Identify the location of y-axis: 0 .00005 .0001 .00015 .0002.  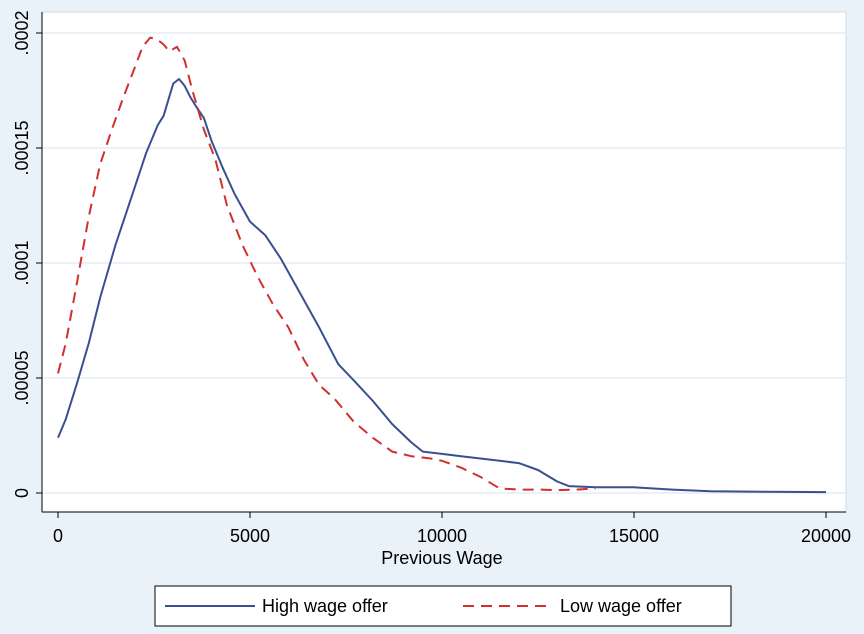
(27, 261).